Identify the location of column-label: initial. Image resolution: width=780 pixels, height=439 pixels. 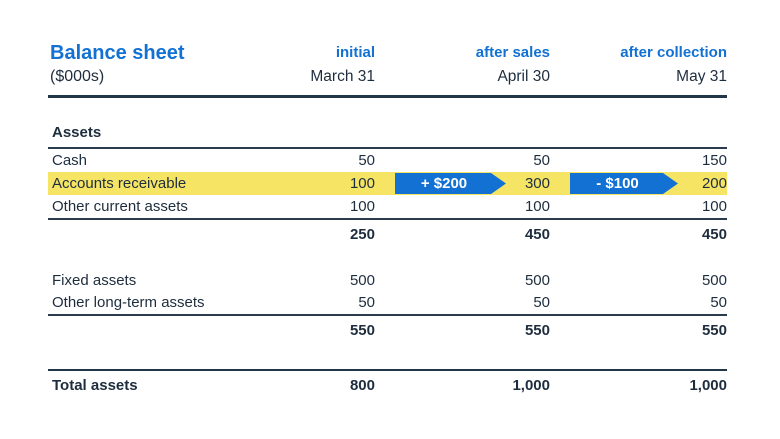
(355, 52).